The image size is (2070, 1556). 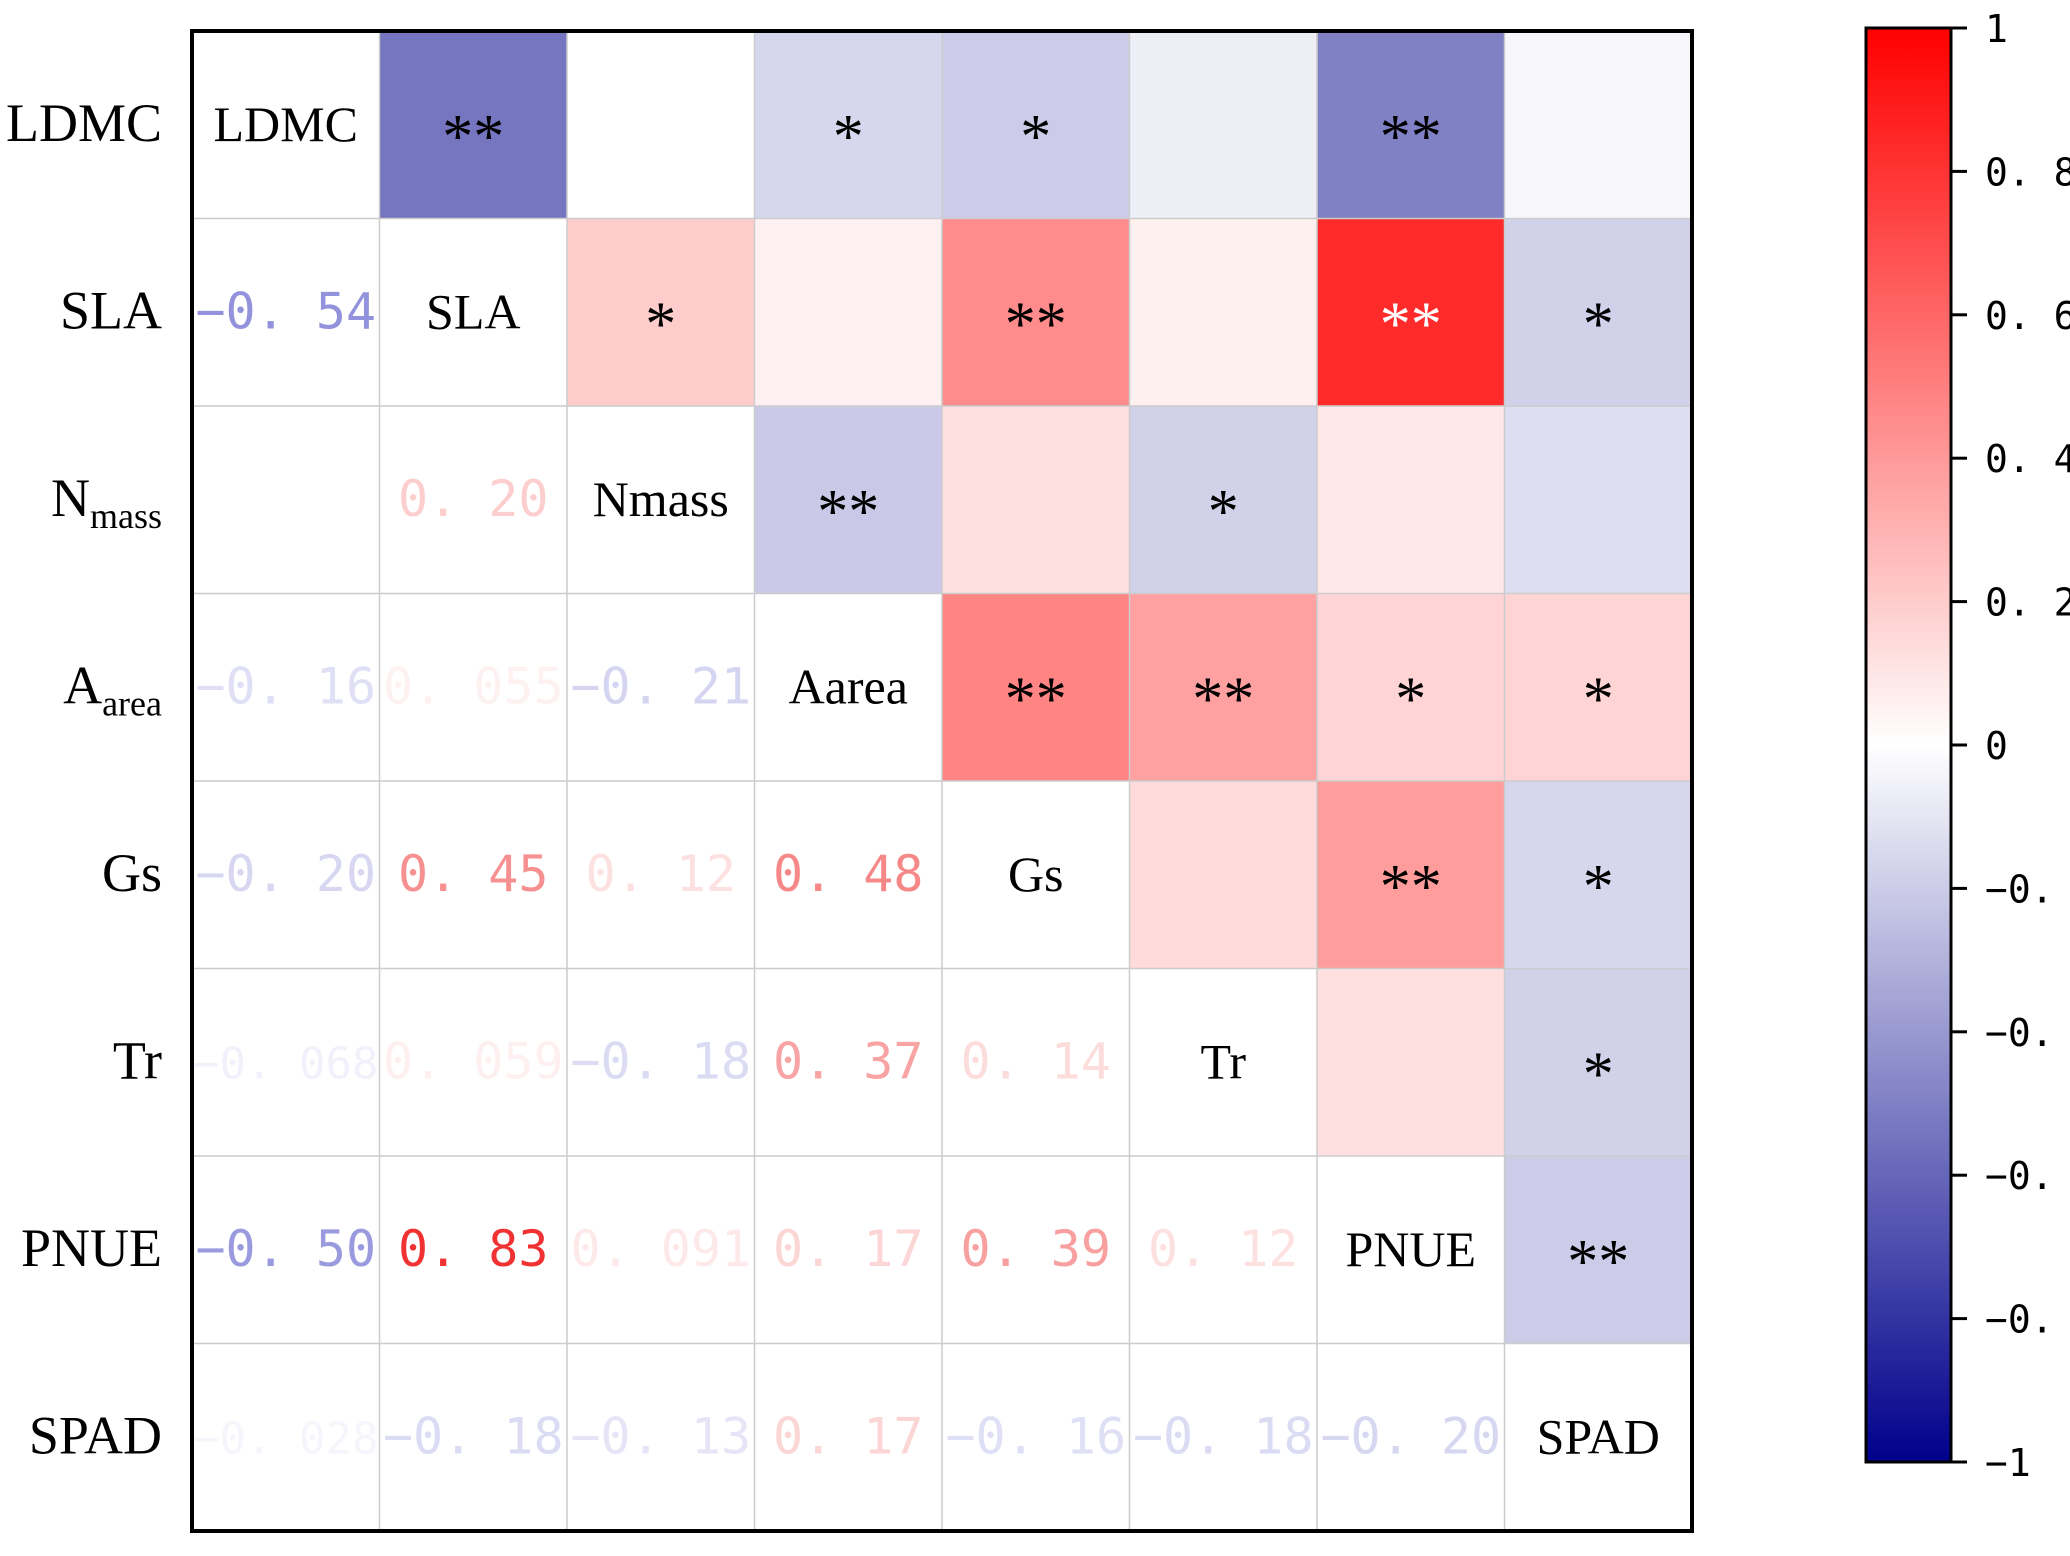 I want to click on y-axis-tick-label: Aarea, so click(x=112, y=689).